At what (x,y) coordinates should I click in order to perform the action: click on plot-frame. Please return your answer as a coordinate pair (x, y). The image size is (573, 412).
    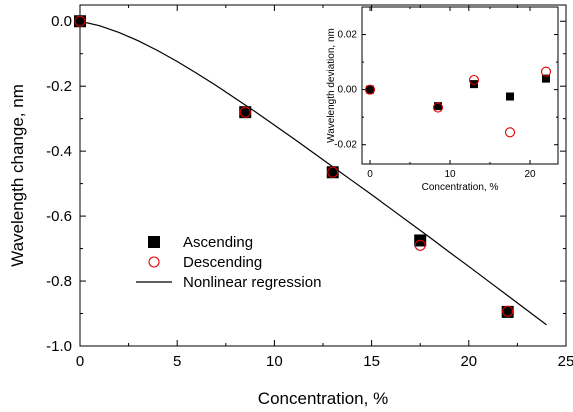
    Looking at the image, I should click on (460, 85).